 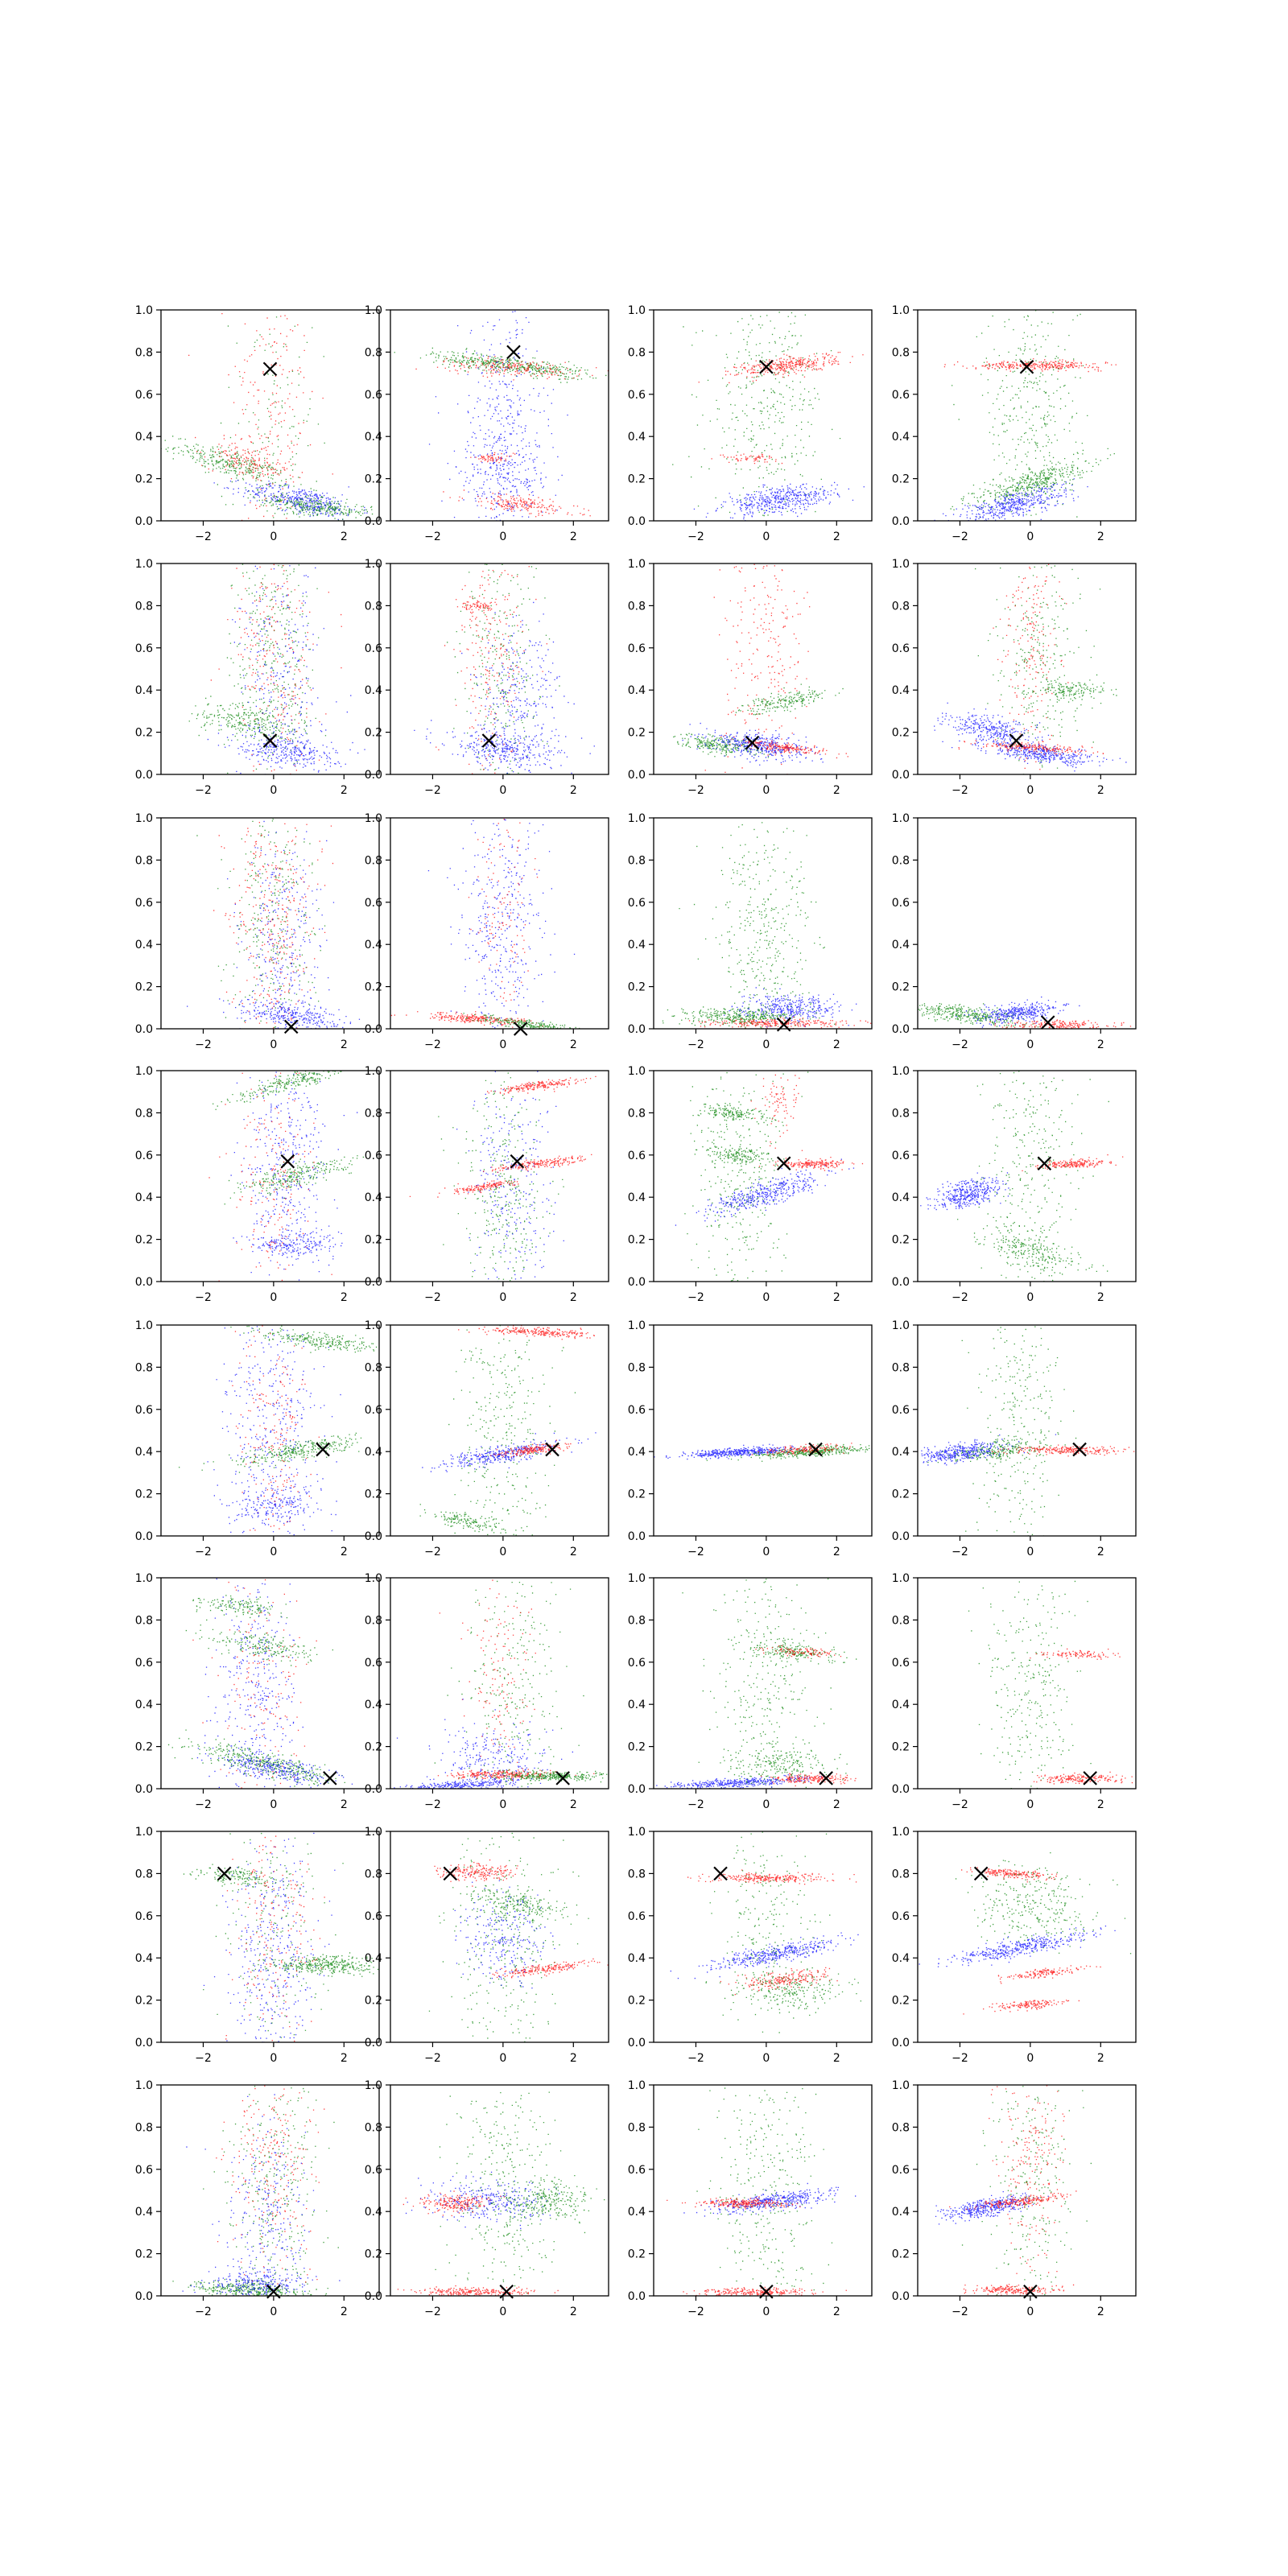 I want to click on scatter-panel-r2-c1: −2 0 2 0.0 0.2 0.4 0.6 0.8 1.0, so click(x=257, y=677).